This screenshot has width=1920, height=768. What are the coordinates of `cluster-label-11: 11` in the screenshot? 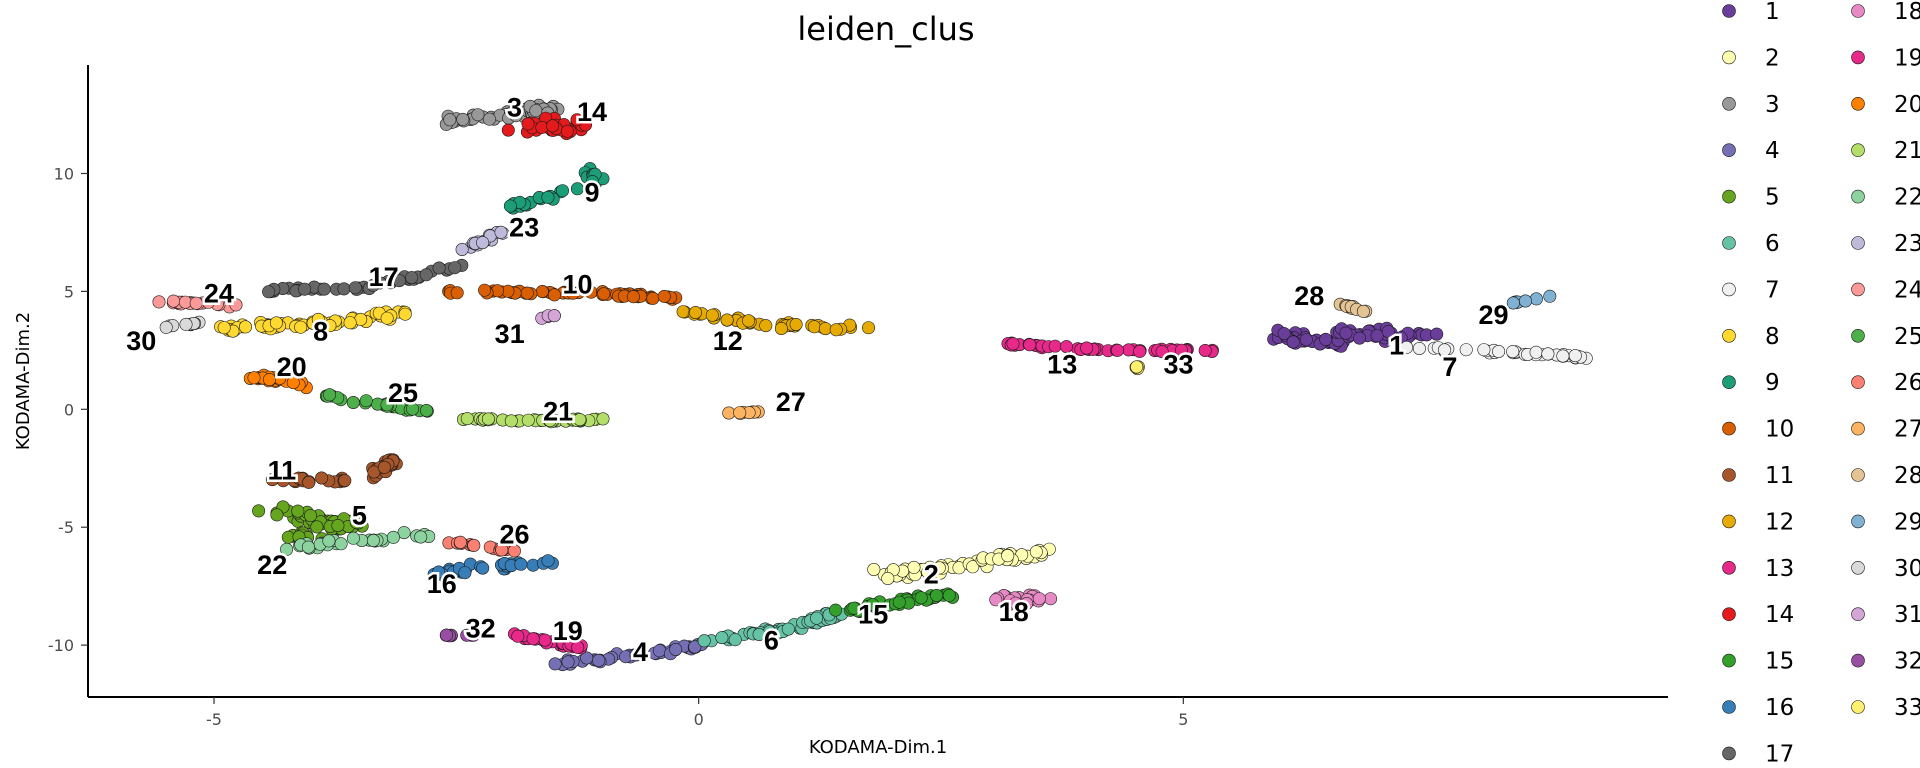 It's located at (282, 471).